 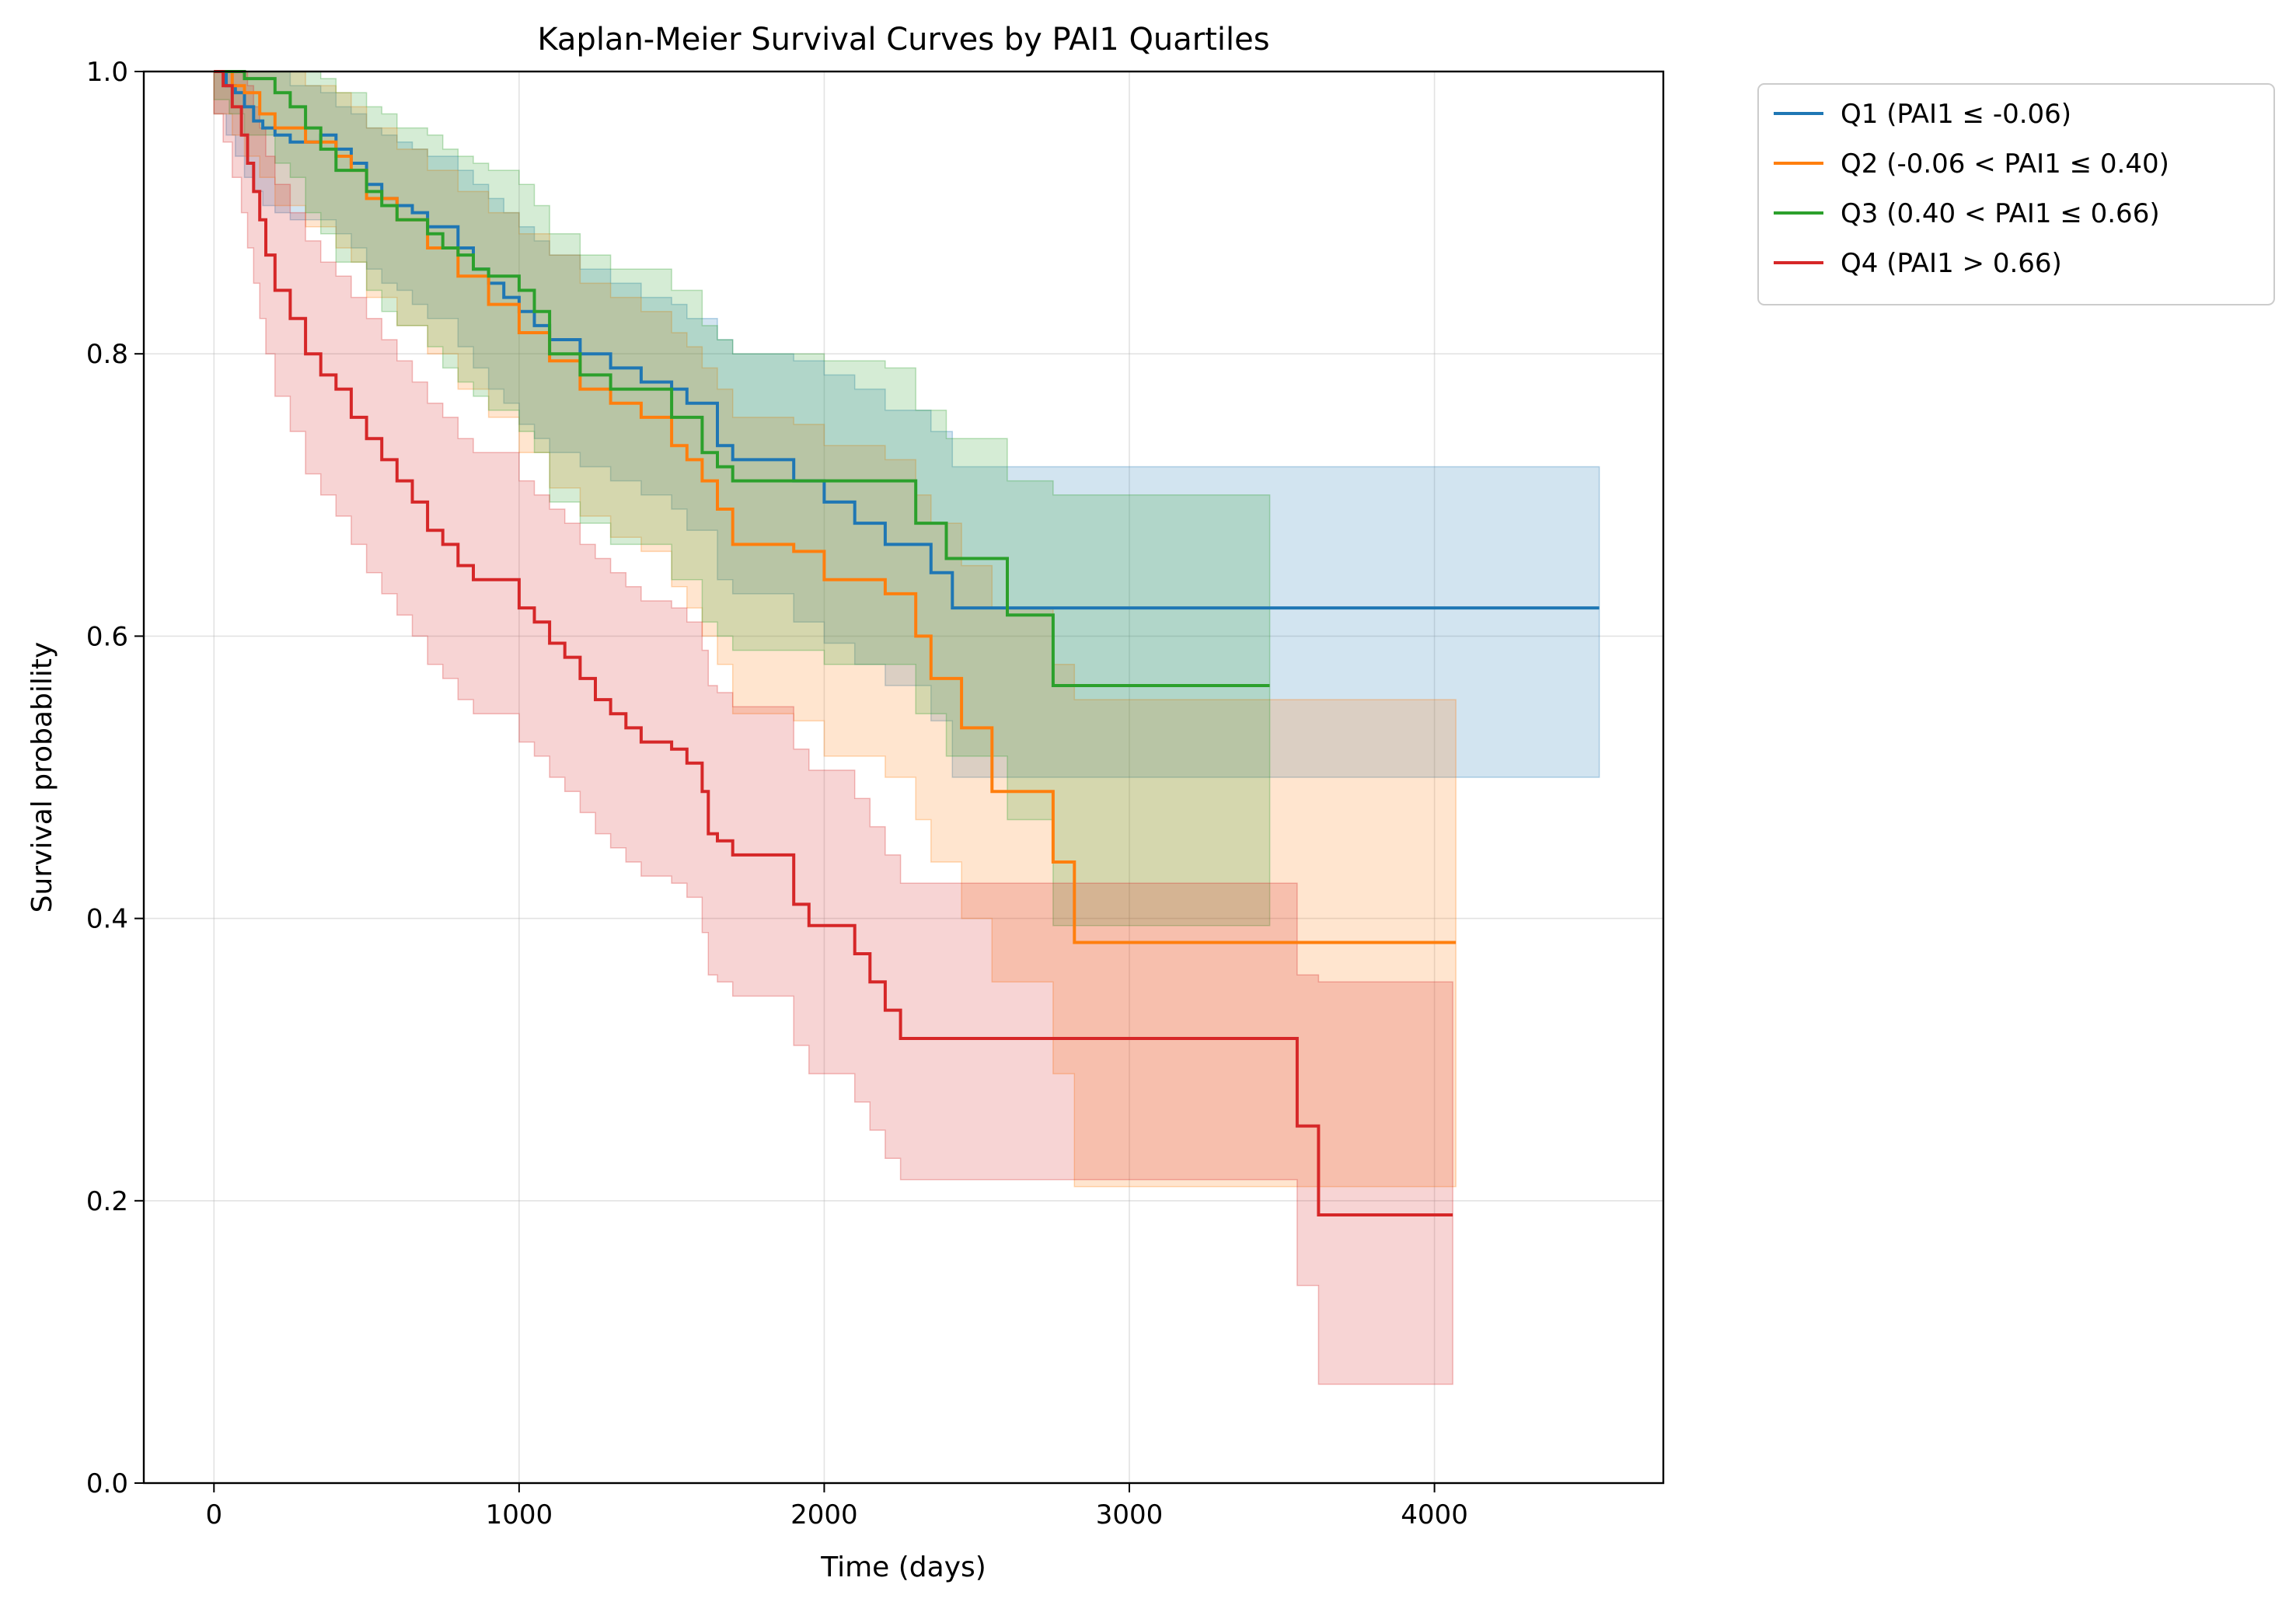 I want to click on legend-label-series-2: Q2 (-0.06 < PAI1 ≤ 0.40), so click(x=2005, y=164).